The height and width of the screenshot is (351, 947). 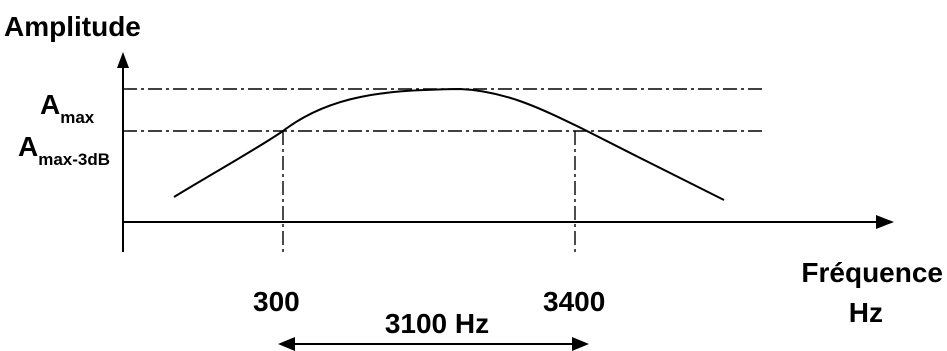 I want to click on a-max-label: Amax, so click(x=67, y=108).